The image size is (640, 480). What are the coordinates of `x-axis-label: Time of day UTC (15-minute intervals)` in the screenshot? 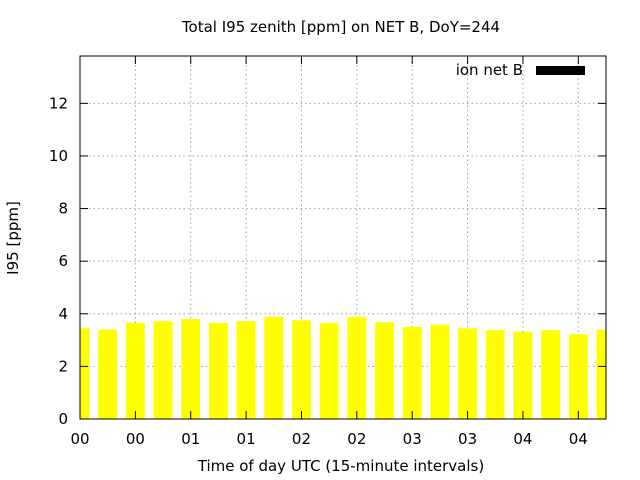 It's located at (340, 466).